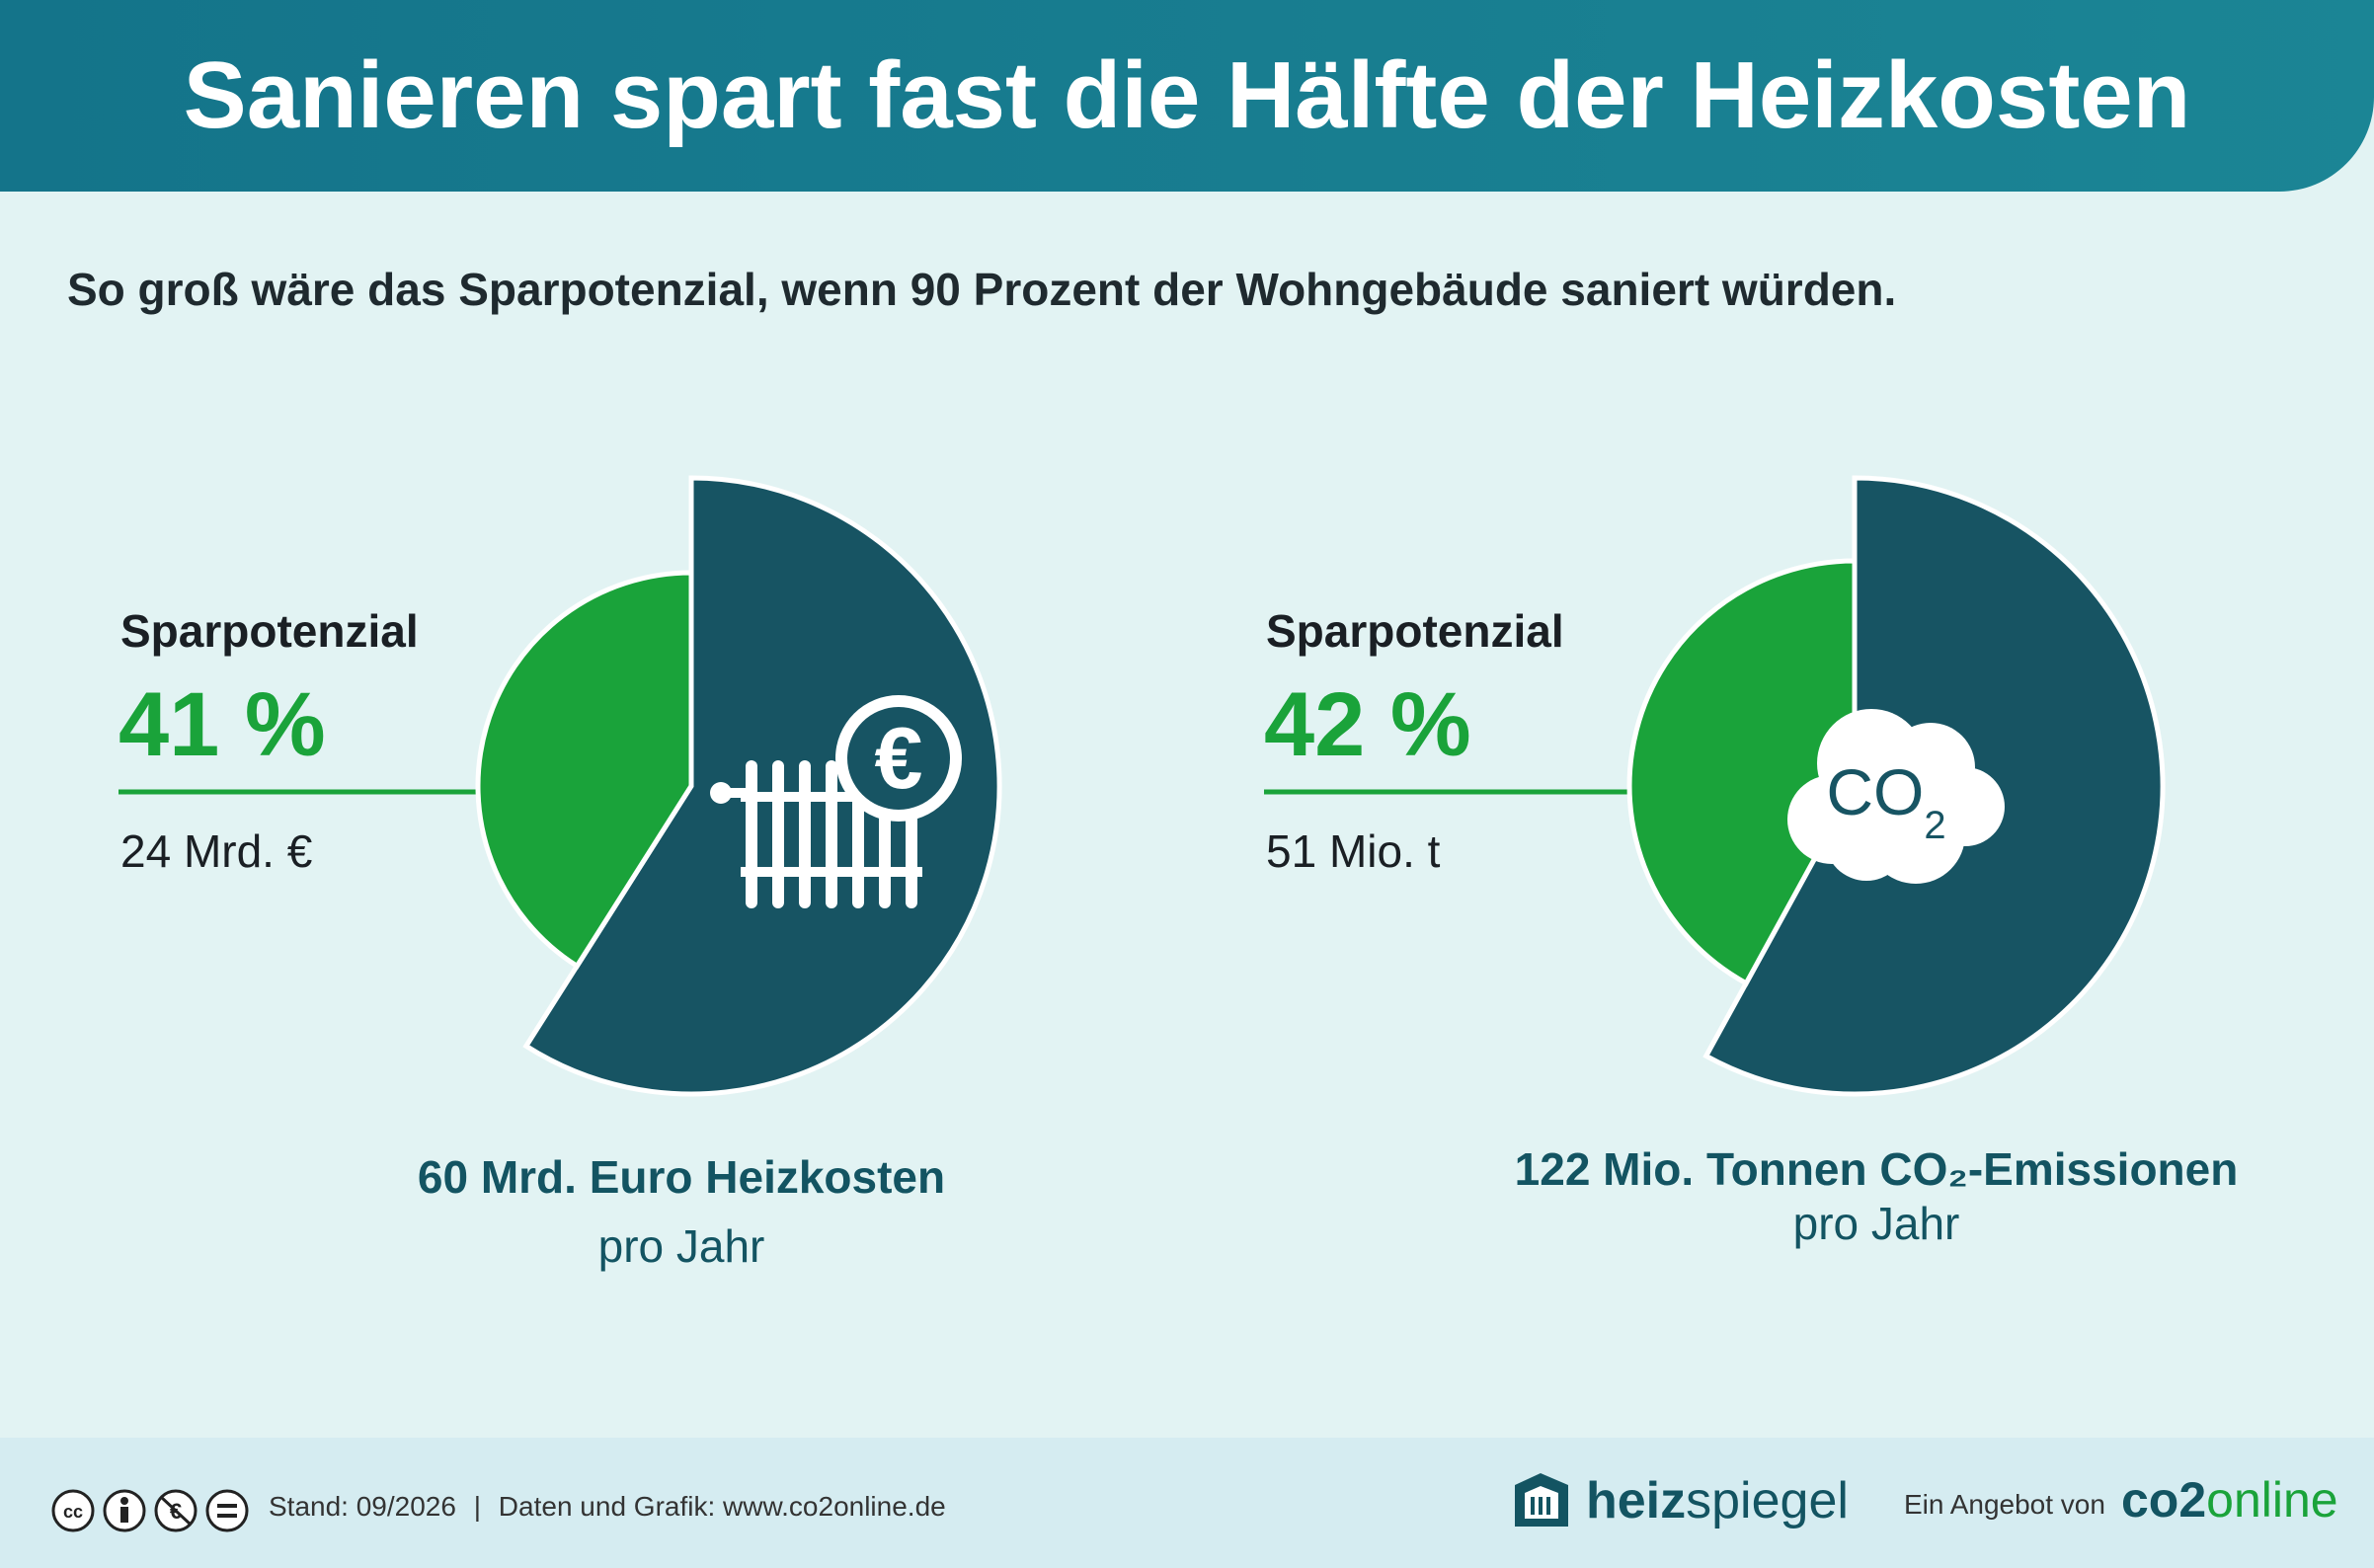 Image resolution: width=2374 pixels, height=1568 pixels. I want to click on chart-2-heading: Sparpotenzial, so click(1415, 631).